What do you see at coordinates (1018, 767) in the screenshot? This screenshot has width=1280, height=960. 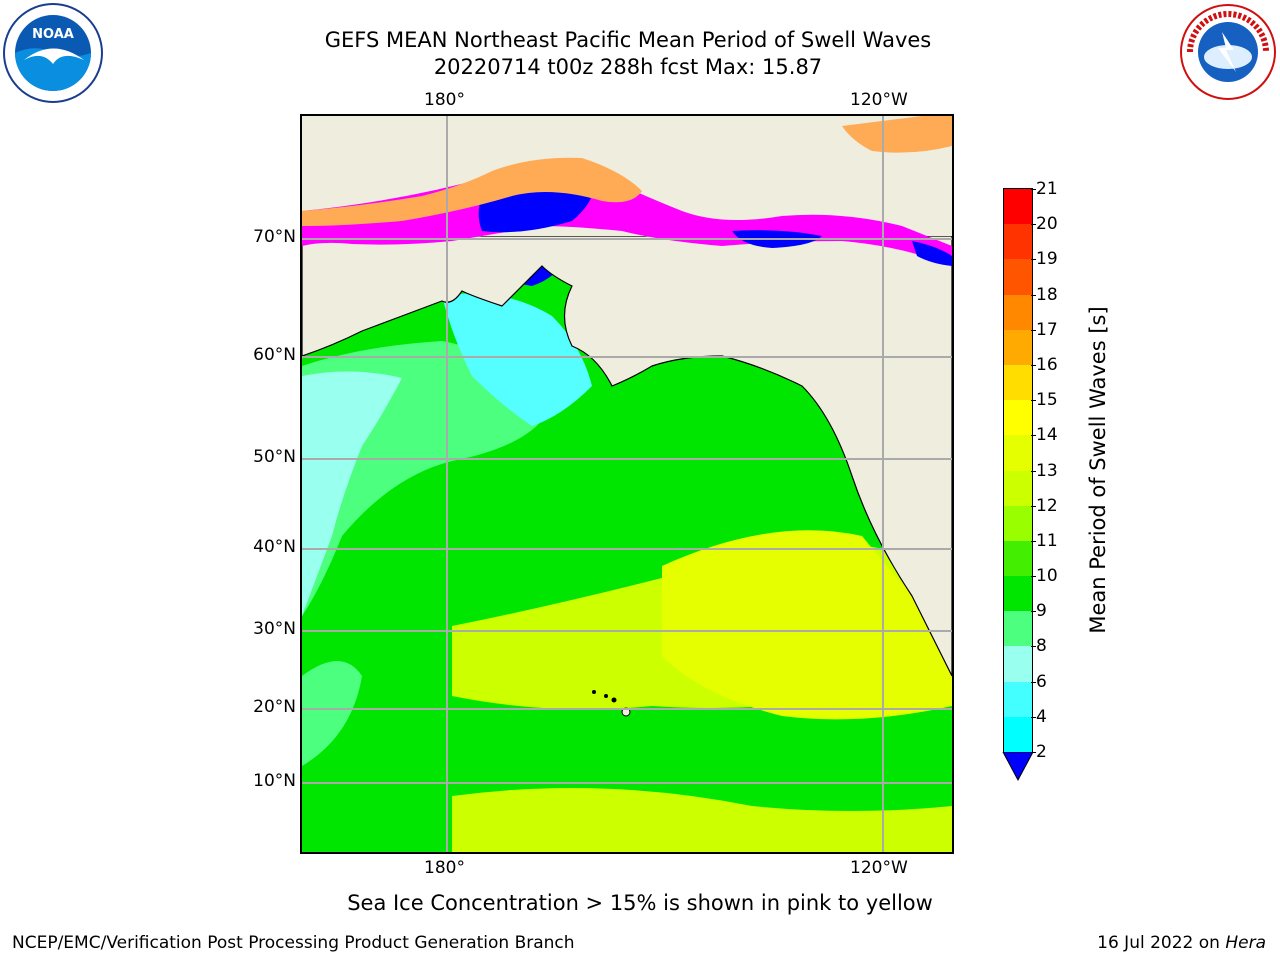 I see `colorbar-extend-arrow` at bounding box center [1018, 767].